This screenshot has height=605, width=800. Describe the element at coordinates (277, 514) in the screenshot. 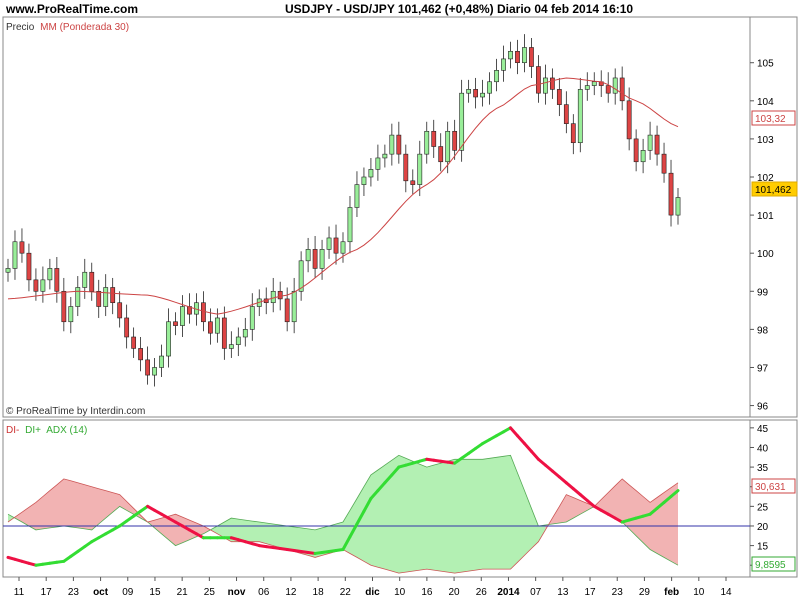

I see `di-plus-area` at that location.